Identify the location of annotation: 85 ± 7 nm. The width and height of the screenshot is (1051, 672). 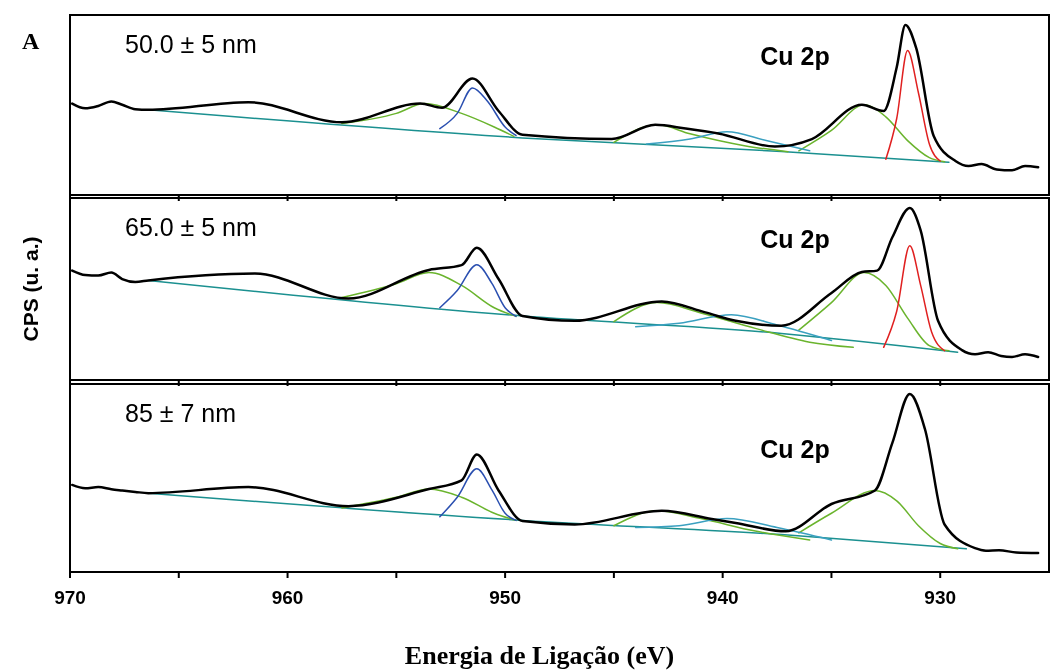
(180, 413).